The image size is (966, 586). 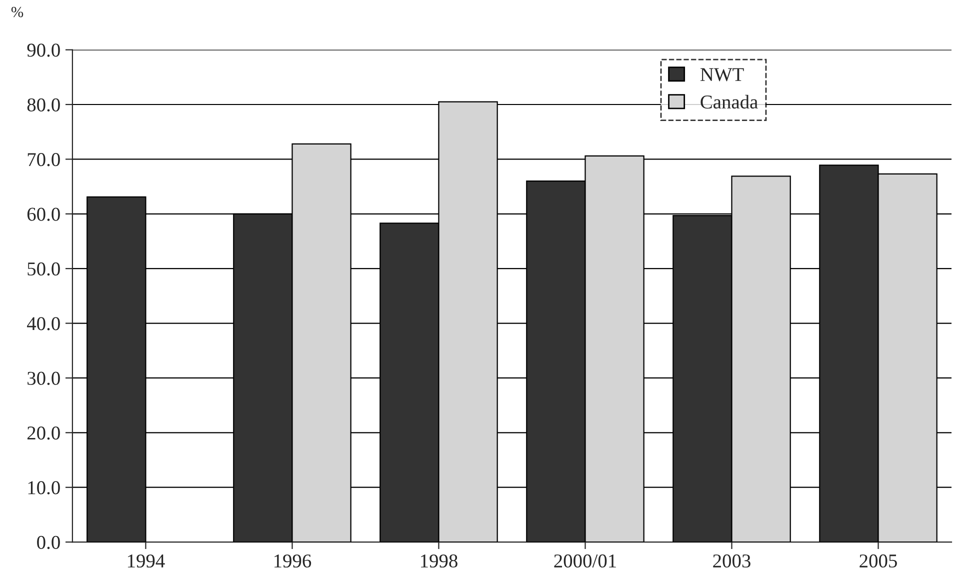 What do you see at coordinates (585, 561) in the screenshot?
I see `x-tick-label: 2000/01` at bounding box center [585, 561].